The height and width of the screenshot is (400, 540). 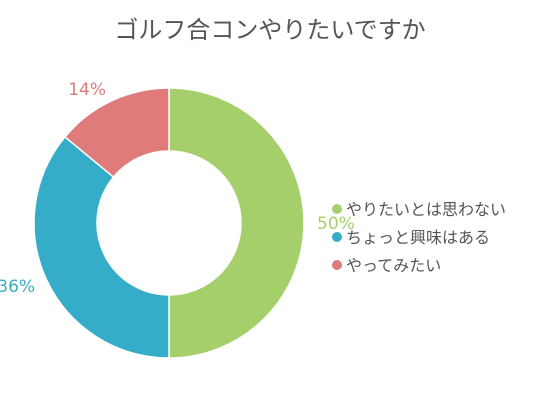 I want to click on legend-label-2: ちょっと興味はある, so click(x=418, y=237).